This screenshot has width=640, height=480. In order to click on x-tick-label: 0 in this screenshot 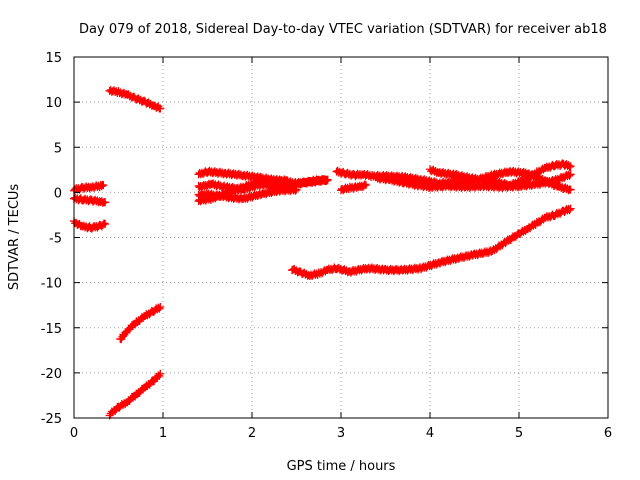, I will do `click(74, 433)`.